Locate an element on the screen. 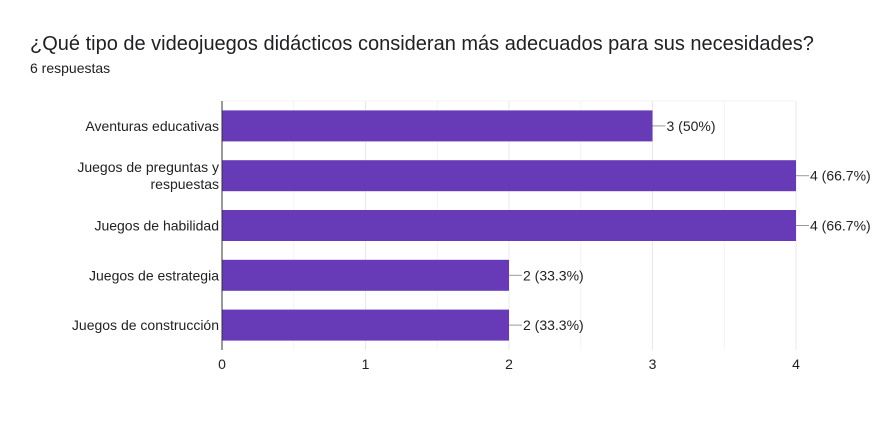 This screenshot has height=421, width=886. category-label: Juegos de estrategia is located at coordinates (154, 275).